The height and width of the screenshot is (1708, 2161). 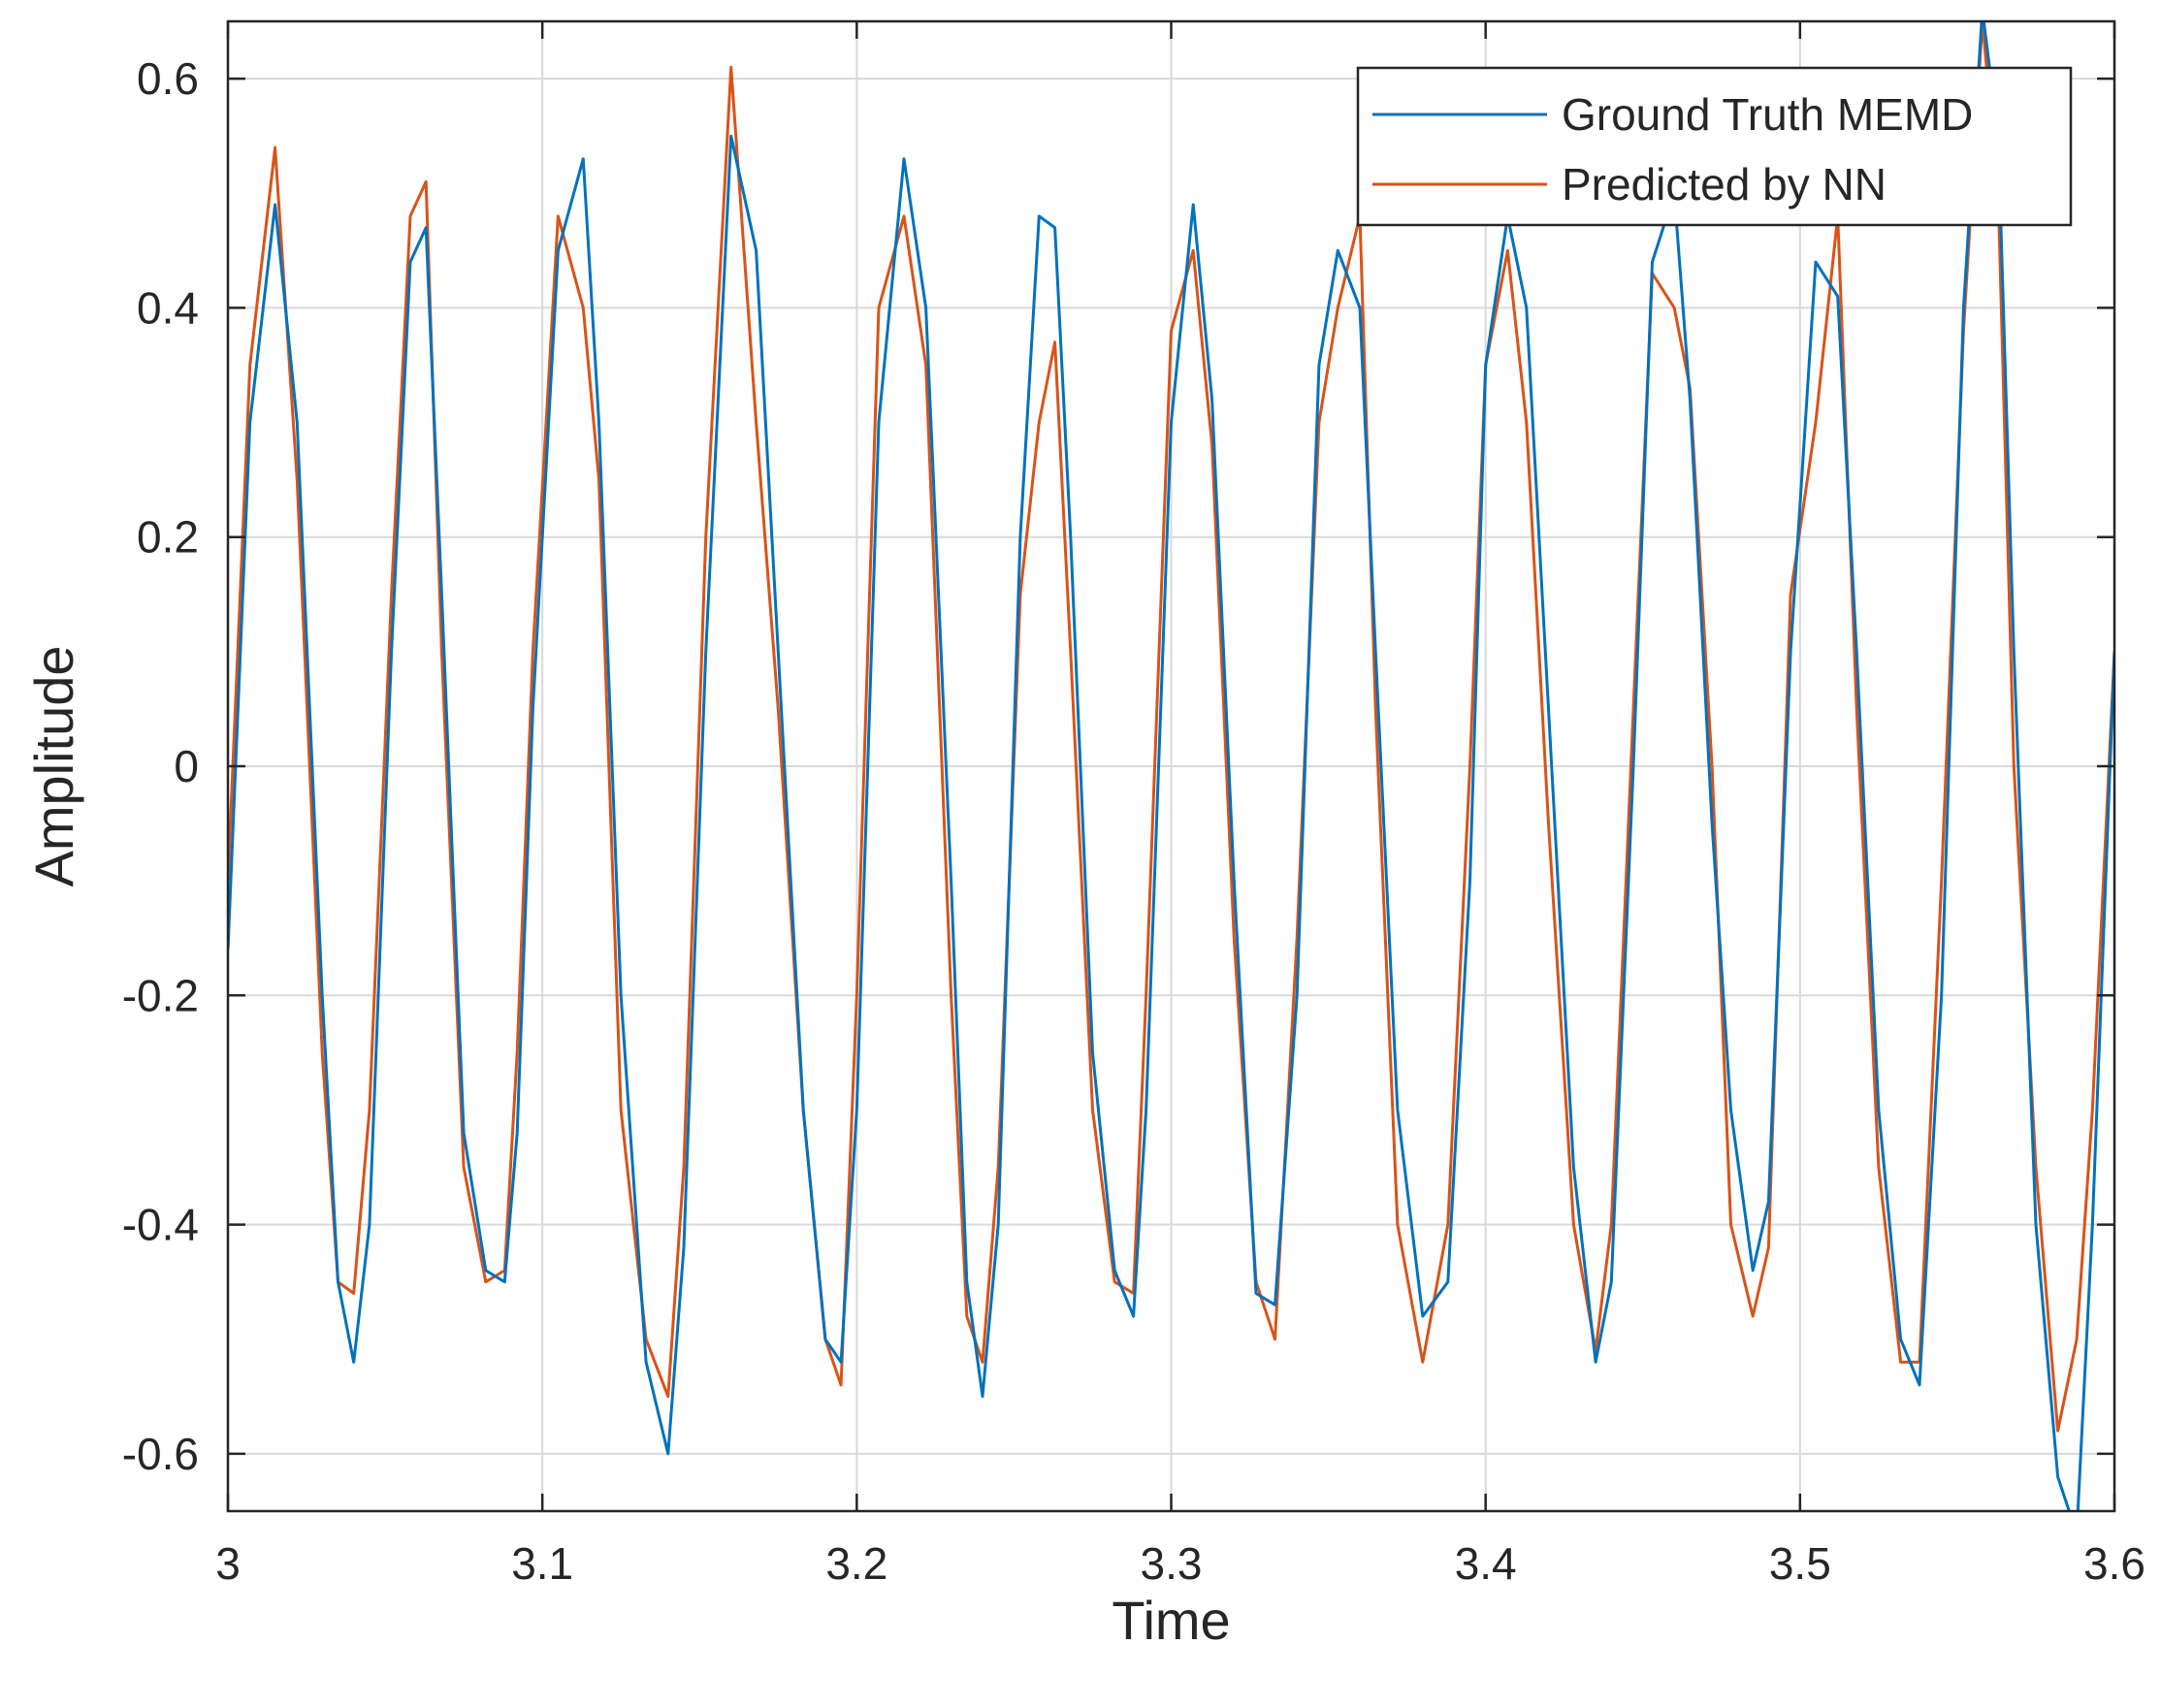 What do you see at coordinates (228, 1564) in the screenshot?
I see `x-tick-label: 3` at bounding box center [228, 1564].